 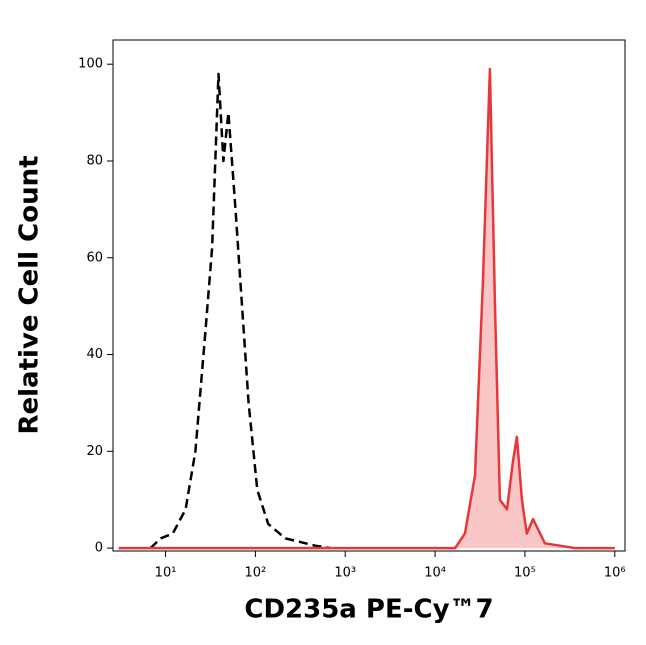 What do you see at coordinates (435, 573) in the screenshot?
I see `x-tick-label: 10⁴` at bounding box center [435, 573].